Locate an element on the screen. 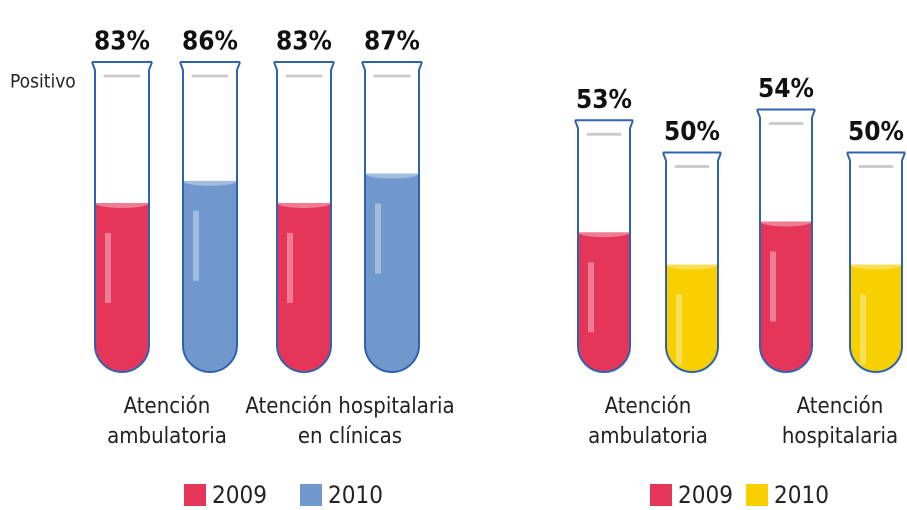  value-label: 53% is located at coordinates (604, 100).